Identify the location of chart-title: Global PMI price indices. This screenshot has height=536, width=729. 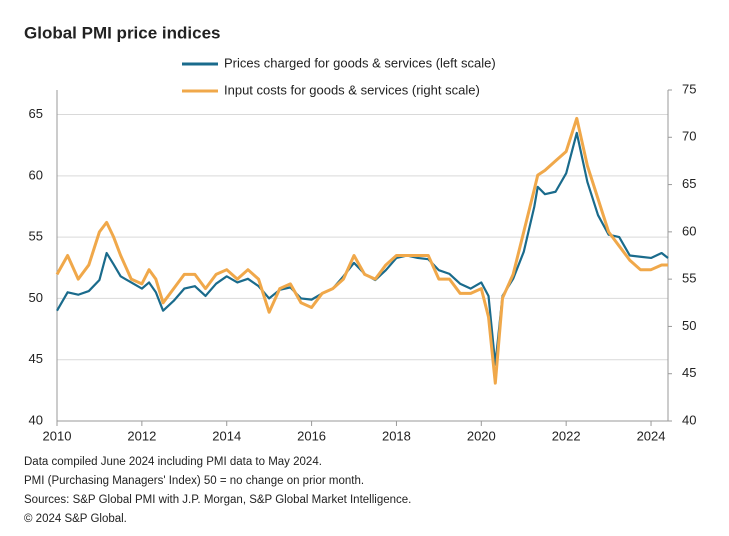
(122, 32).